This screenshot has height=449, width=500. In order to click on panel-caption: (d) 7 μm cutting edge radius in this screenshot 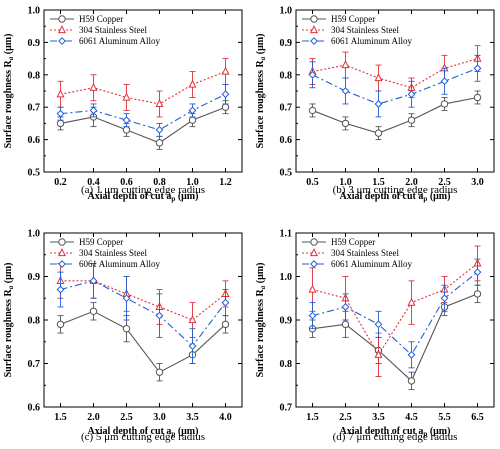, I will do `click(395, 437)`.